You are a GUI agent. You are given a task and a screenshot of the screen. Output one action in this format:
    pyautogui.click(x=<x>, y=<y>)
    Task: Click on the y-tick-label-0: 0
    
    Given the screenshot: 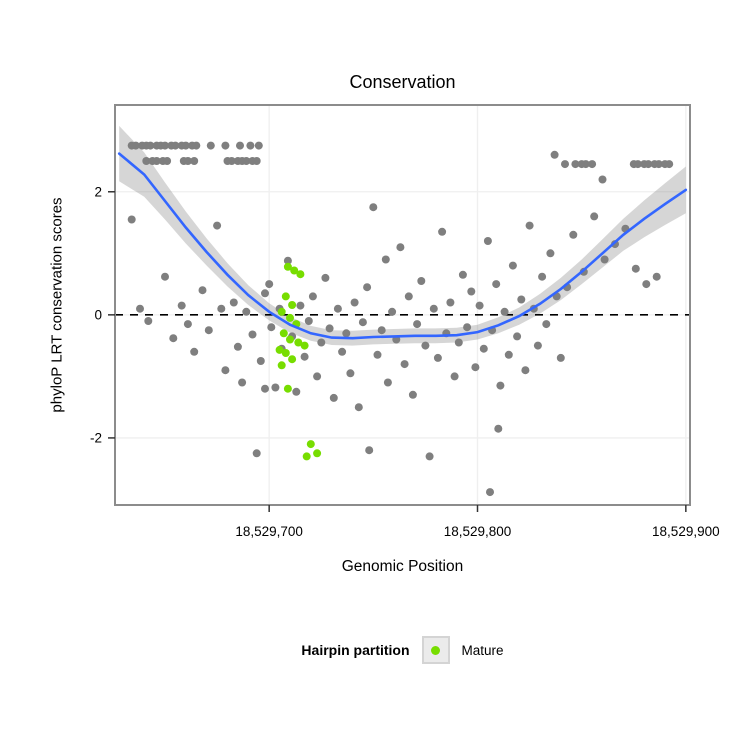 What is the action you would take?
    pyautogui.click(x=98, y=315)
    